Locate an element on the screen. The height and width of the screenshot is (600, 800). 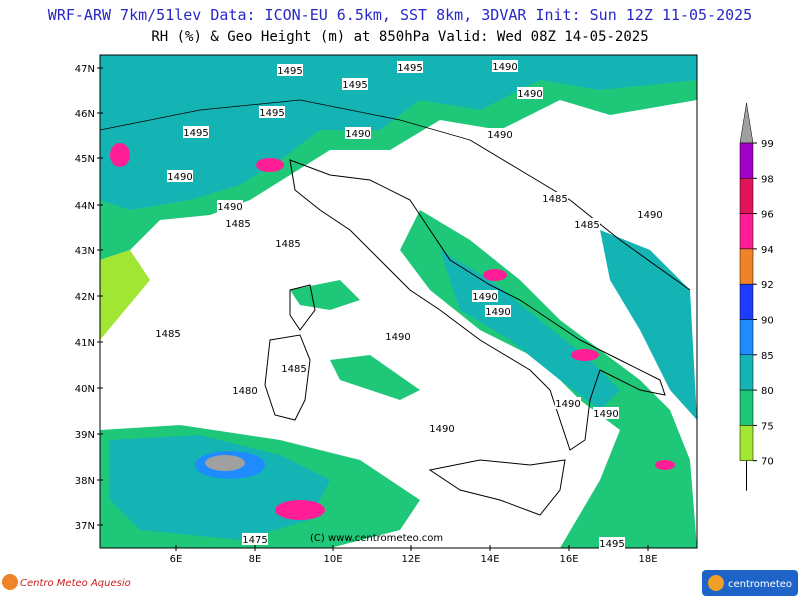
colorbar-label: 85 is located at coordinates (767, 356).